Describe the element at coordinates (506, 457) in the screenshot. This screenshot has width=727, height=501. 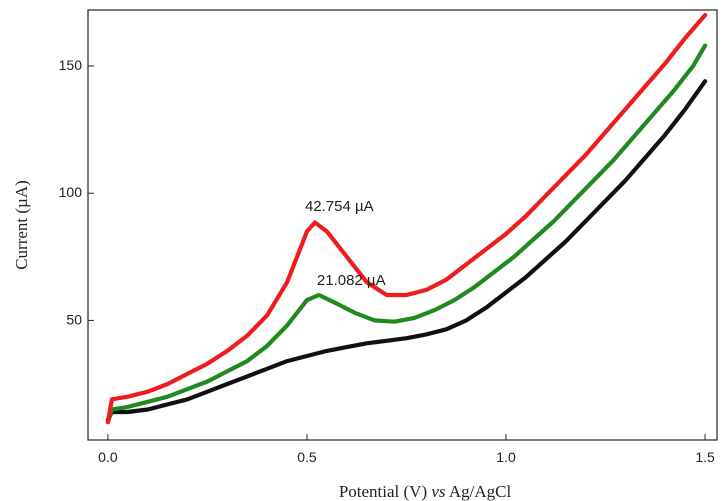
I see `x-tick-label: 1.0` at that location.